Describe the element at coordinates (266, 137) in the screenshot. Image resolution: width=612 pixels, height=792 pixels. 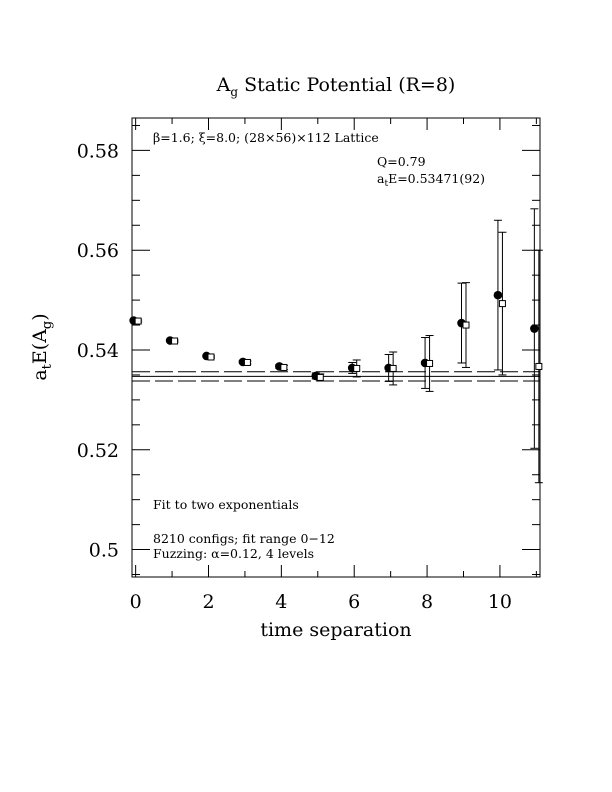
I see `lattice-annotation: β=1.6; ξ=8.0; (28×56)×112 Lattice` at that location.